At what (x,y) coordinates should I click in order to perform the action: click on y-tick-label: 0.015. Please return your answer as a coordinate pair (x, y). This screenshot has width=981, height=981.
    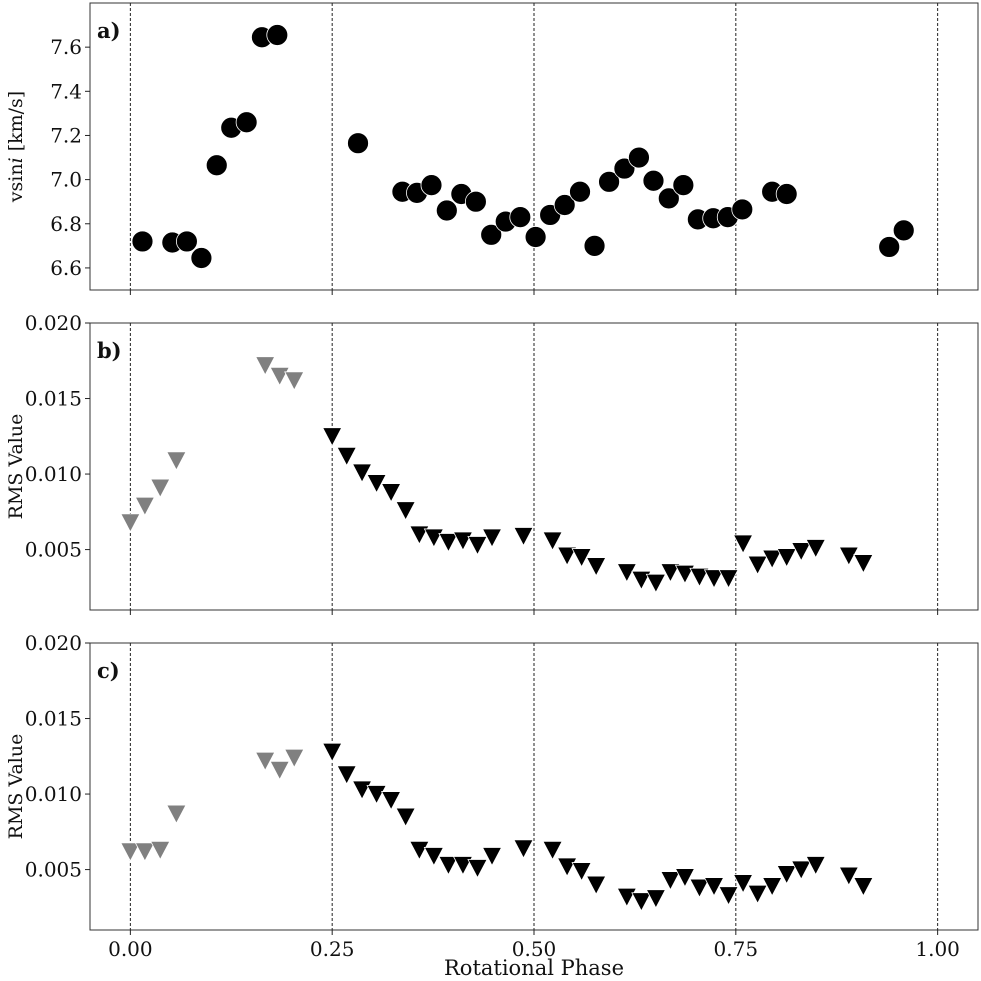
    Looking at the image, I should click on (53, 399).